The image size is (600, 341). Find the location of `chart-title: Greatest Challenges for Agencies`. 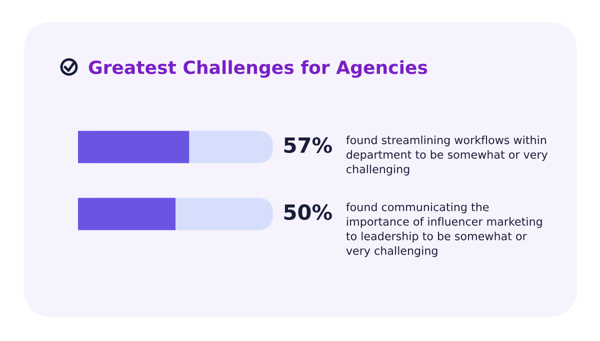

chart-title: Greatest Challenges for Agencies is located at coordinates (258, 69).